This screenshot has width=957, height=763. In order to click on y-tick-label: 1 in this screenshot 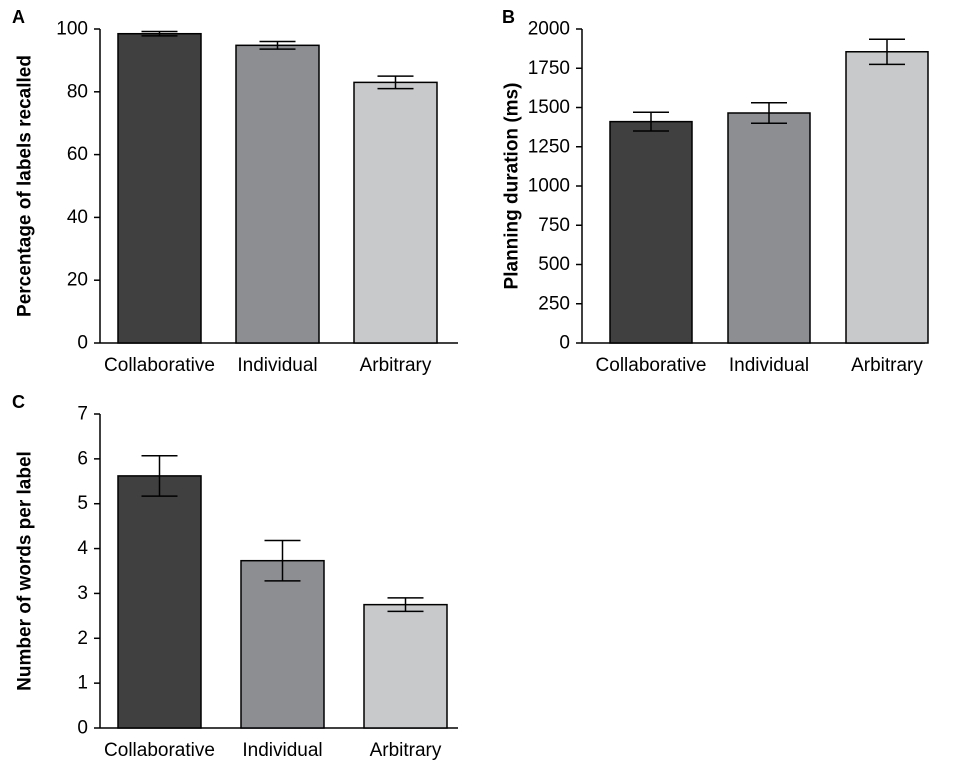, I will do `click(82, 683)`.